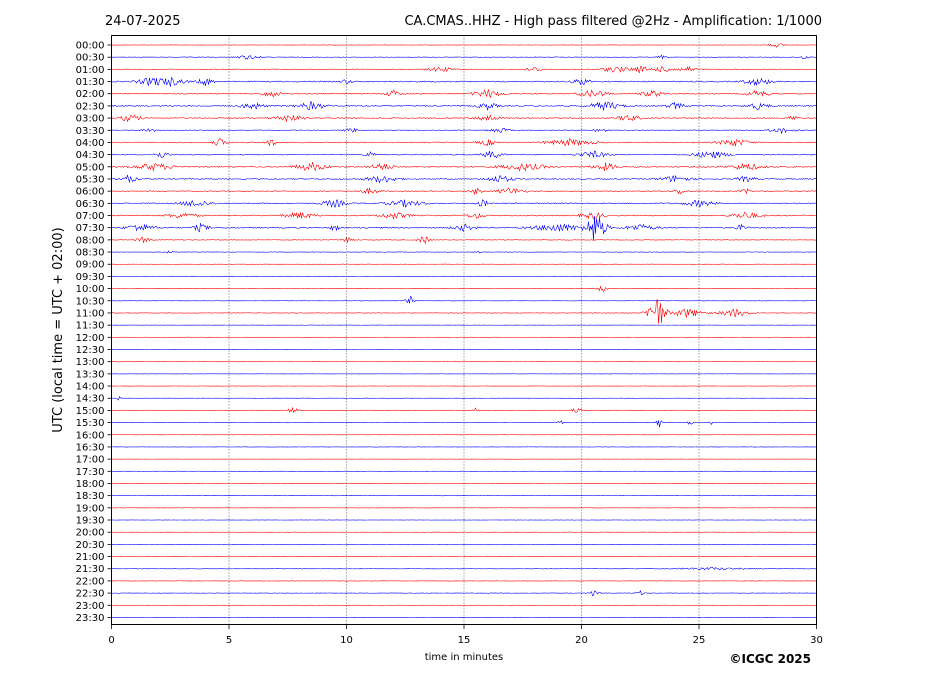 The height and width of the screenshot is (696, 927). What do you see at coordinates (229, 640) in the screenshot?
I see `x-tick-label: 5` at bounding box center [229, 640].